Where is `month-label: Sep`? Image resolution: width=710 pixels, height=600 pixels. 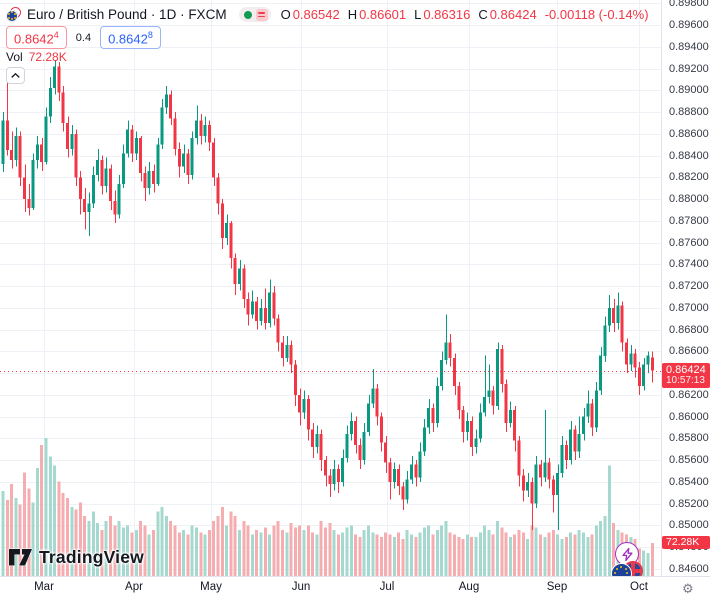 month-label: Sep is located at coordinates (557, 587).